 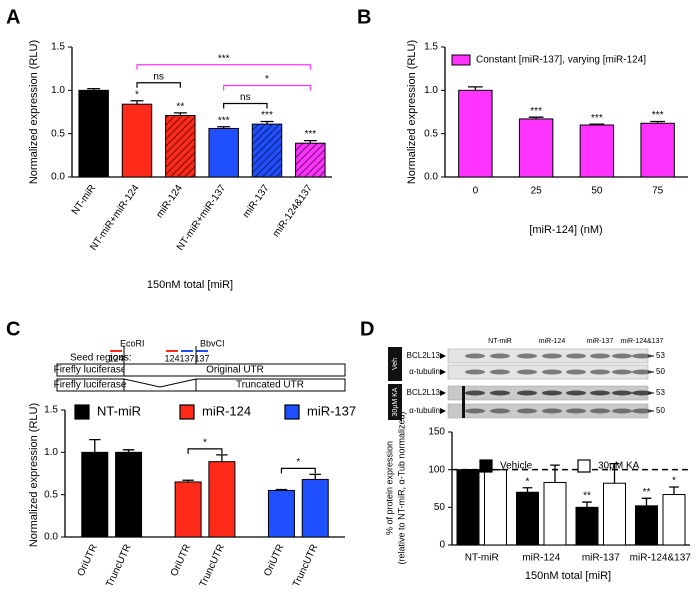 I want to click on panel-letter: B, so click(x=364, y=17).